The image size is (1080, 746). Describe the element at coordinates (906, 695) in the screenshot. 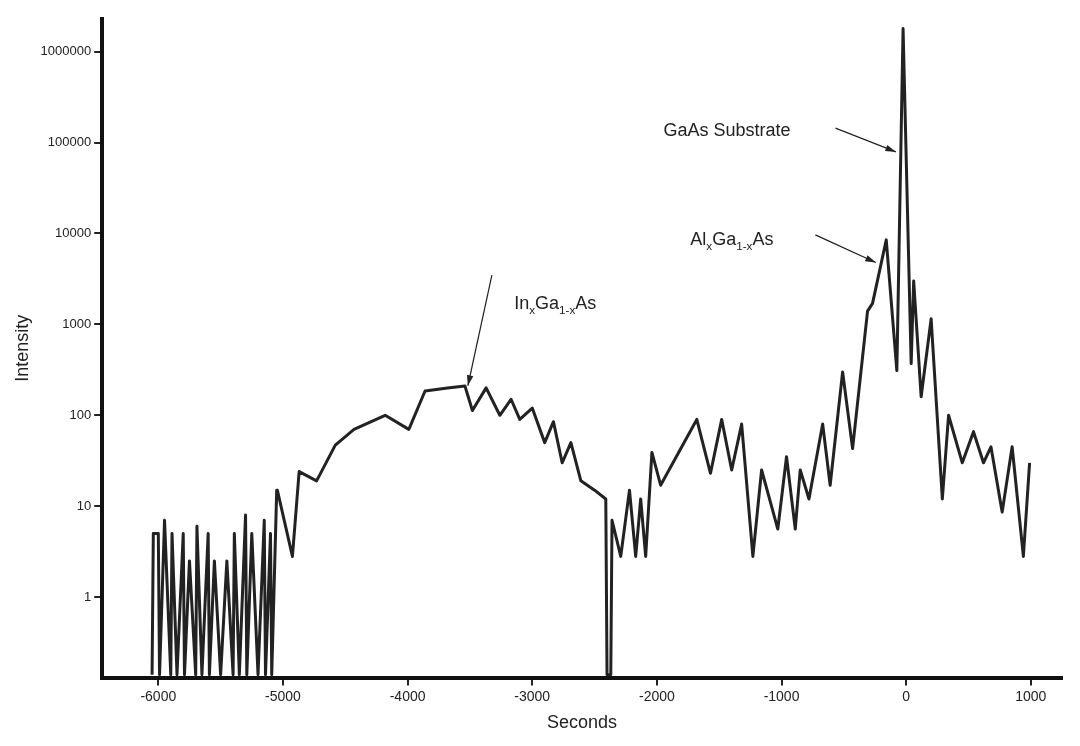

I see `x-tick-label: 0` at that location.